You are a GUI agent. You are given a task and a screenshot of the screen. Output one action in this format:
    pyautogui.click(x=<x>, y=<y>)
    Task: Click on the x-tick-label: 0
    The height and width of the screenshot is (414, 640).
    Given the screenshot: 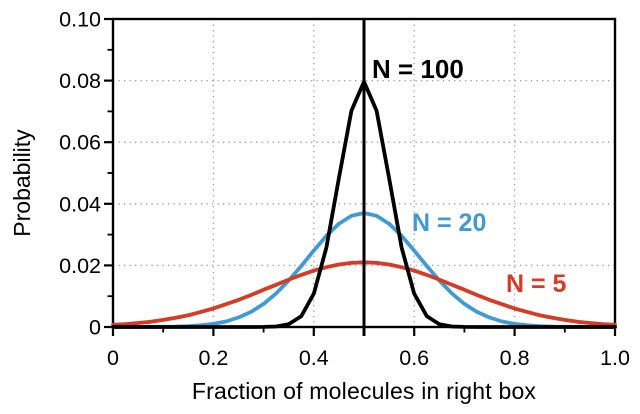 What is the action you would take?
    pyautogui.click(x=113, y=358)
    